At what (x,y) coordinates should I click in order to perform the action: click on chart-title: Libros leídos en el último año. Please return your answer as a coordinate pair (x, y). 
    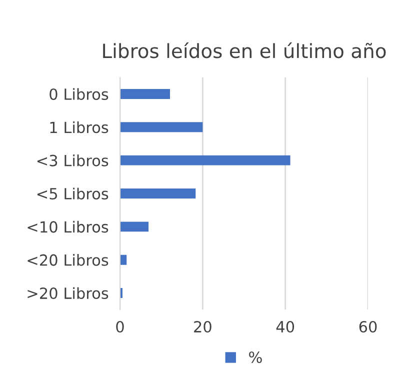
    Looking at the image, I should click on (244, 50).